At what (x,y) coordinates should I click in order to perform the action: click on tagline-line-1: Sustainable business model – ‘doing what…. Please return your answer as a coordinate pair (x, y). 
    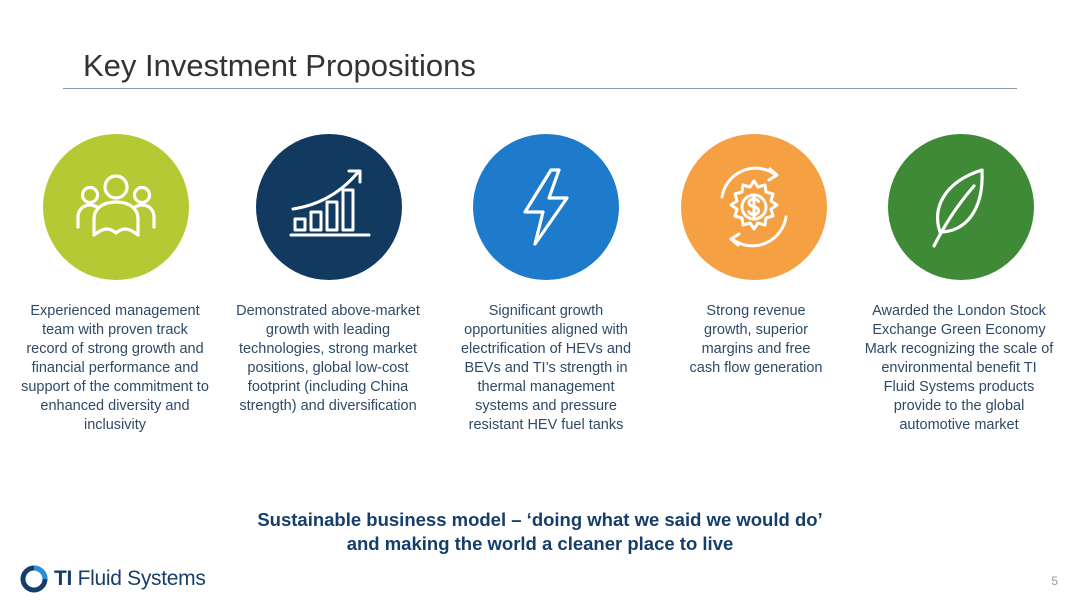
    Looking at the image, I should click on (540, 519).